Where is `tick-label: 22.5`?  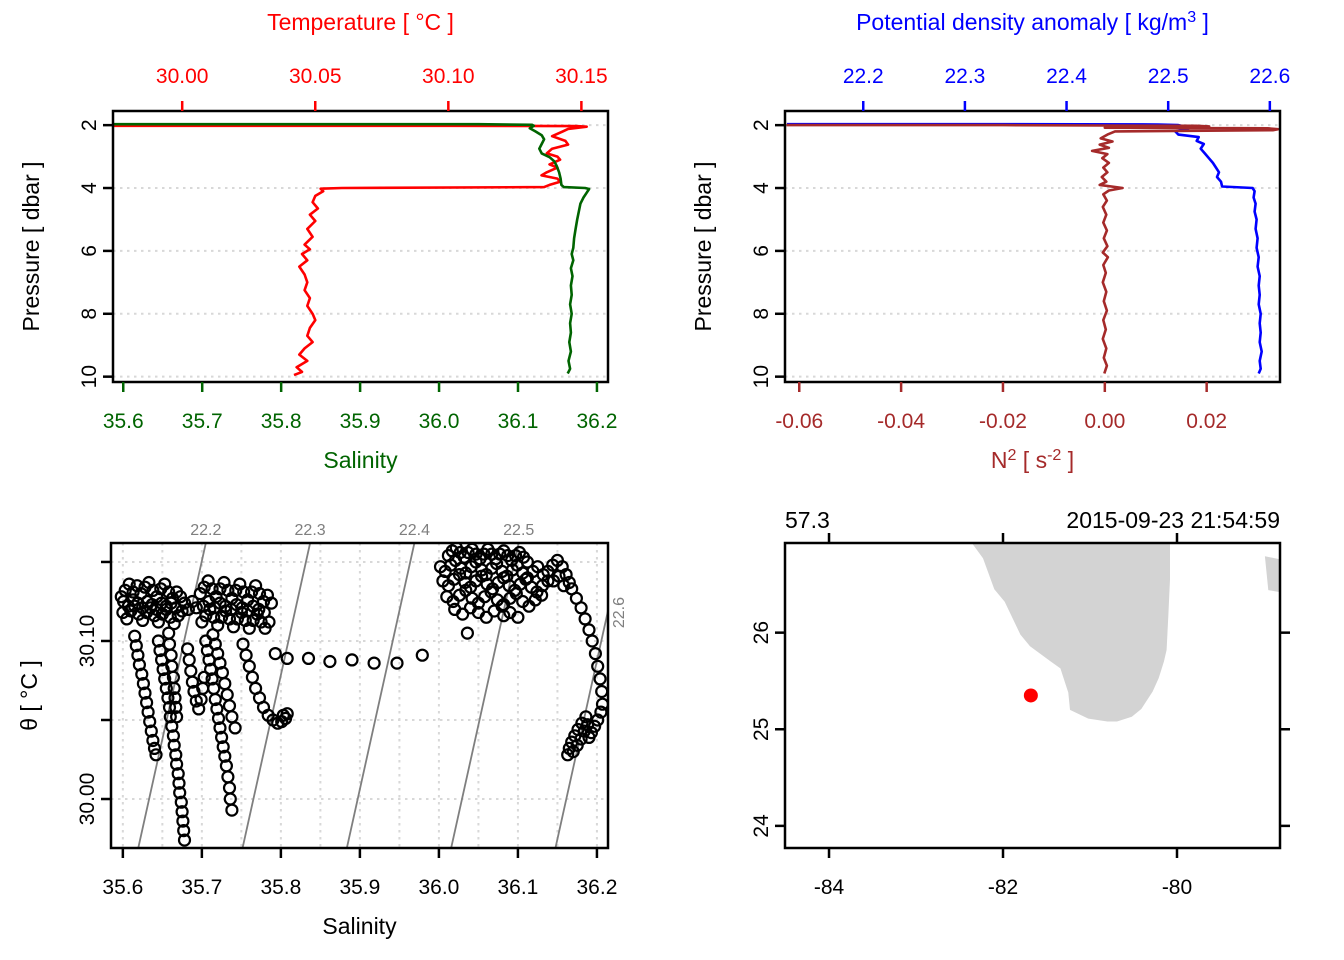
tick-label: 22.5 is located at coordinates (1168, 76).